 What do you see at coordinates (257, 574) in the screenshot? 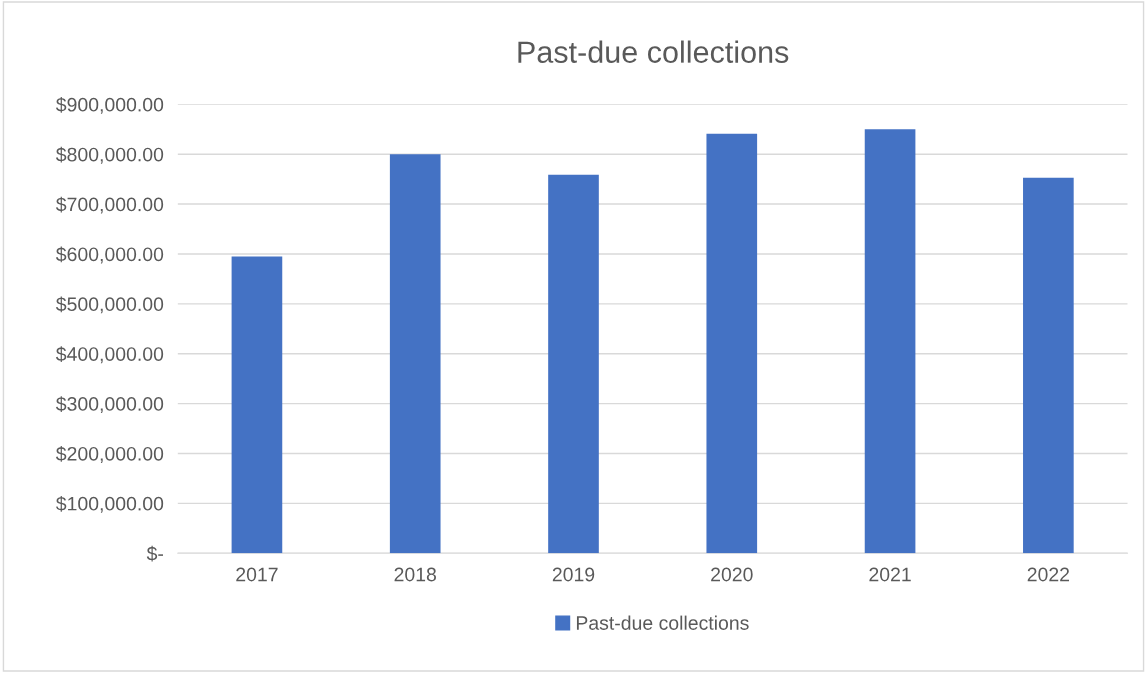
I see `x-tick-label: 2017` at bounding box center [257, 574].